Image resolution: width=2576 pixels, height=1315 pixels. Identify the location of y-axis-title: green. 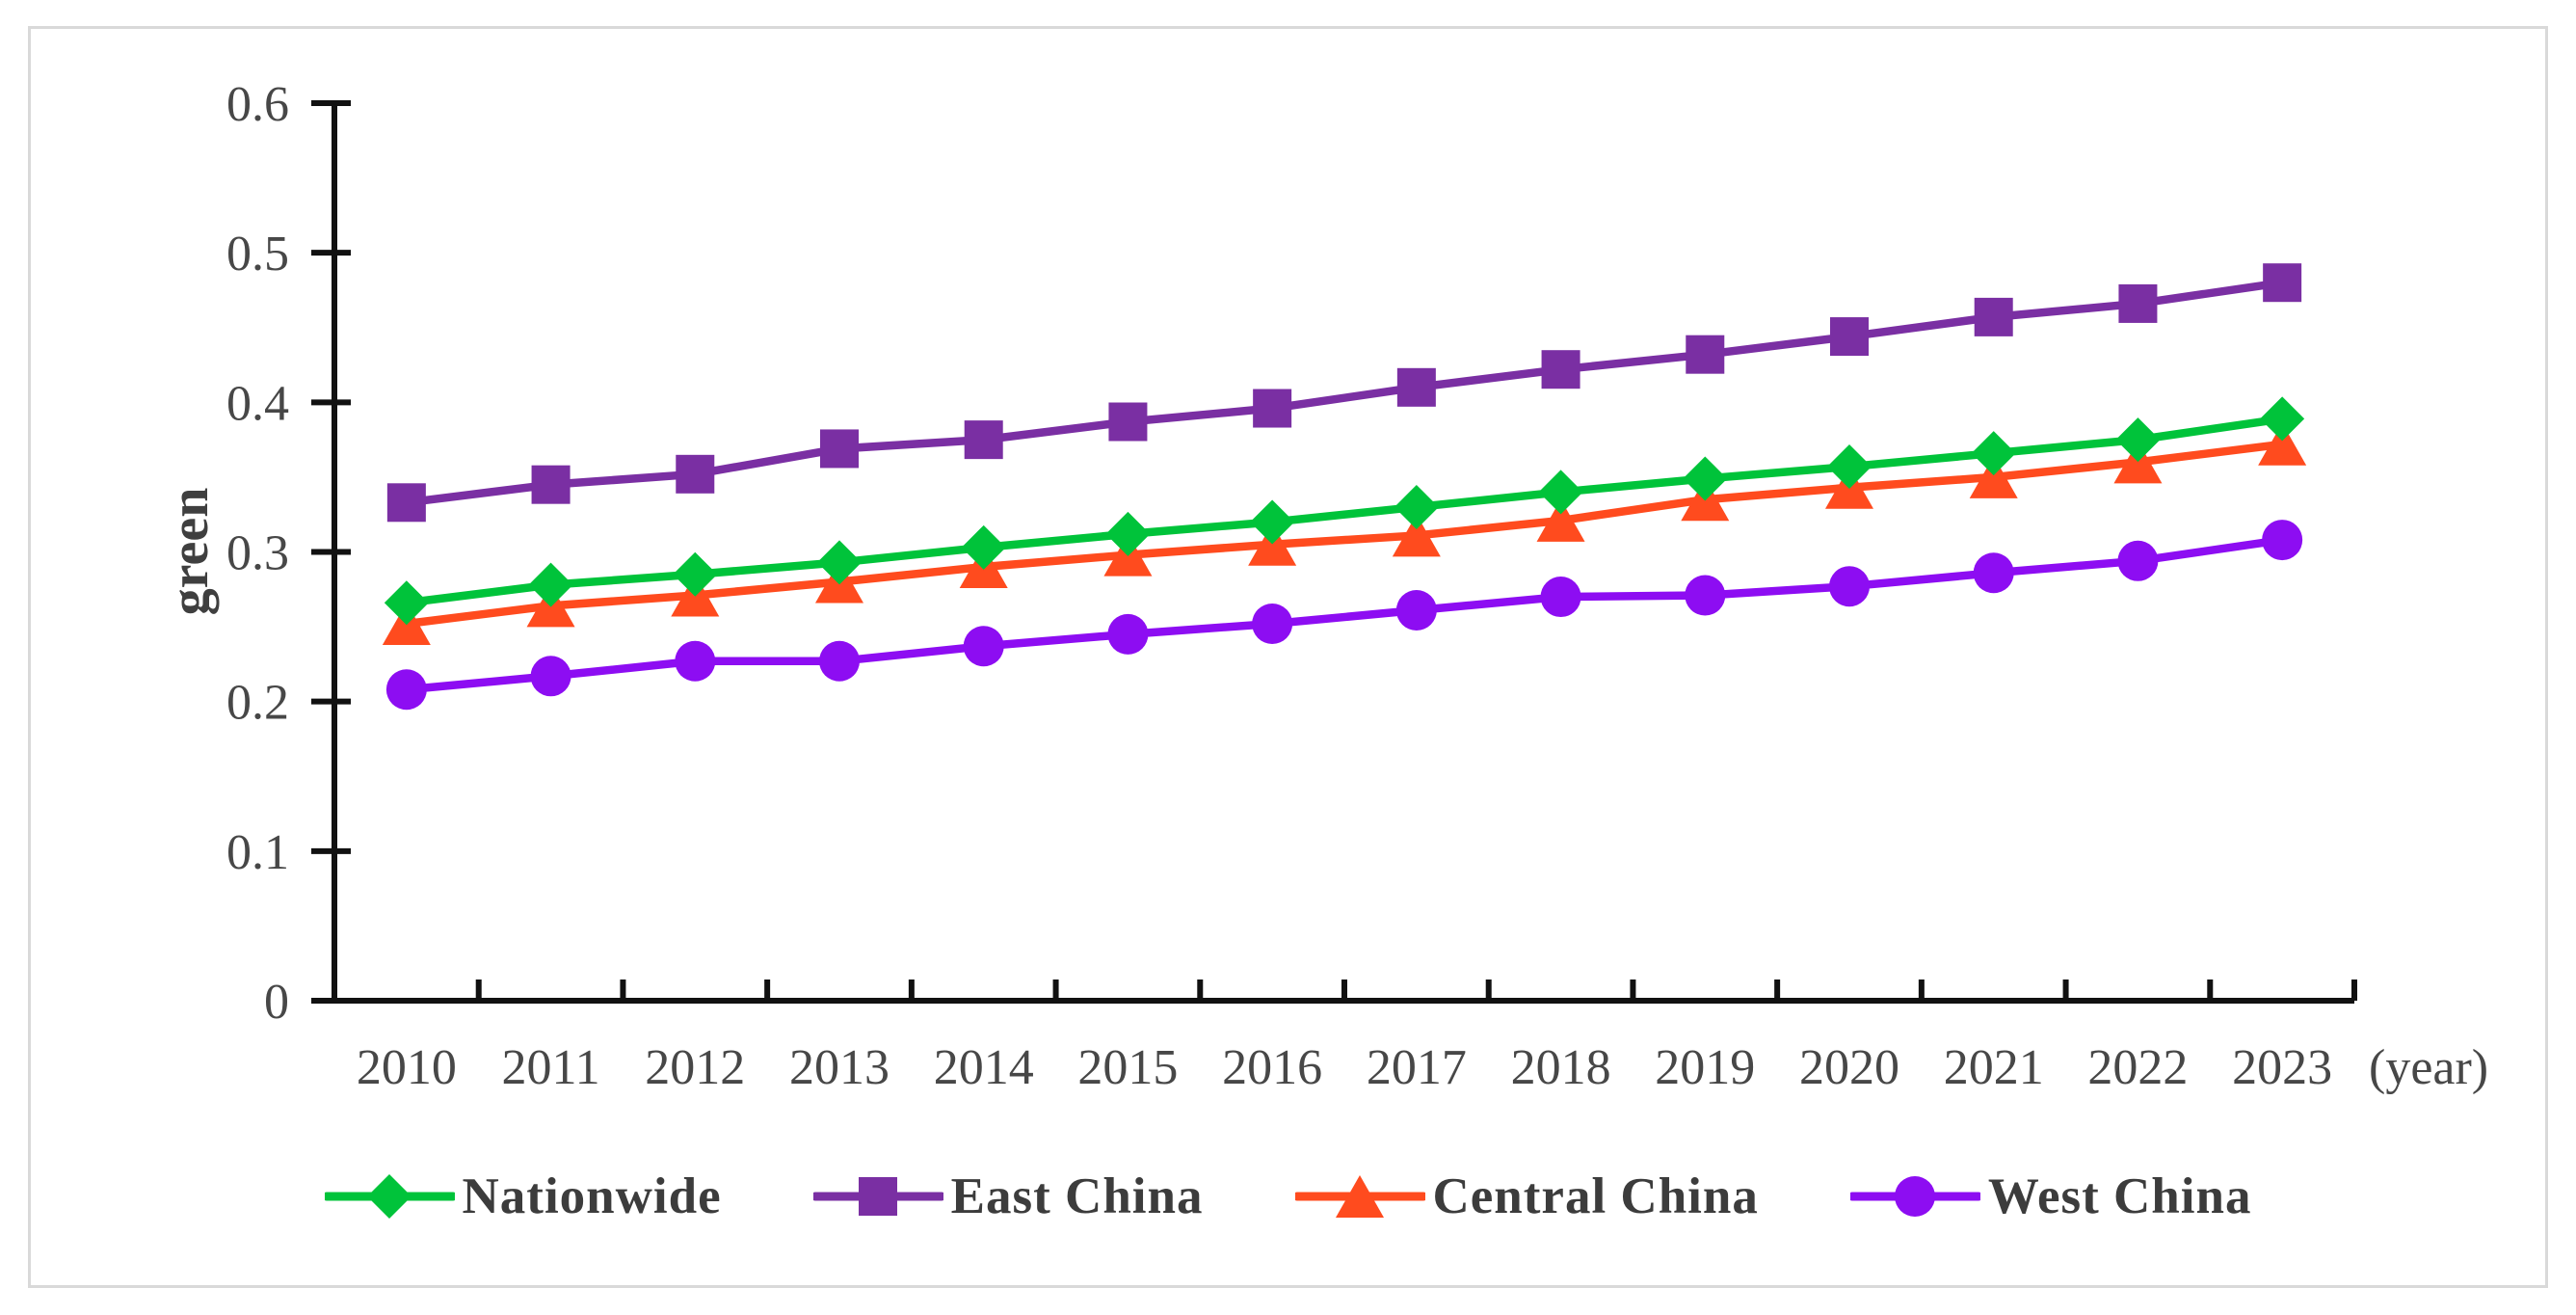
(190, 552).